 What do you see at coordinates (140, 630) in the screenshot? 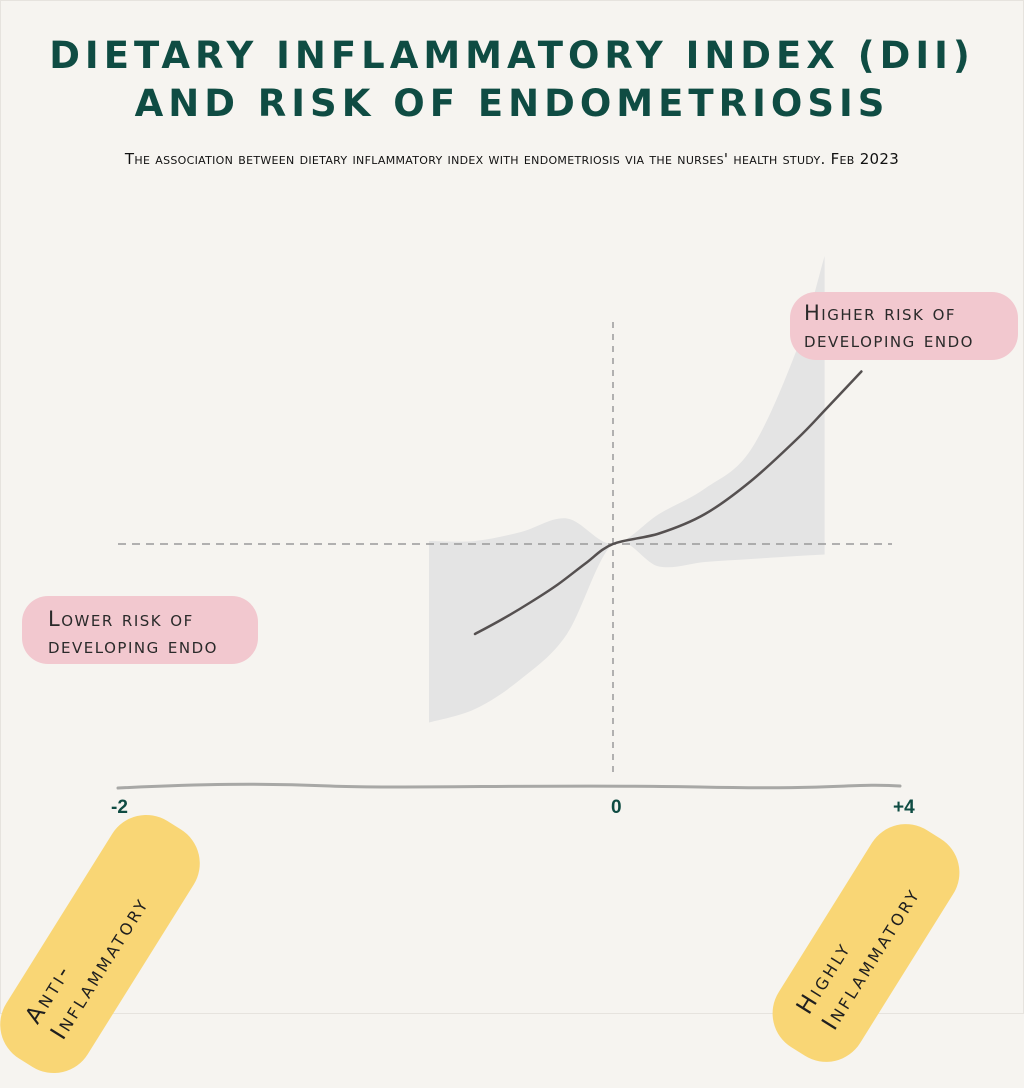
I see `lower-risk-callout: Lower risk of developing endo` at bounding box center [140, 630].